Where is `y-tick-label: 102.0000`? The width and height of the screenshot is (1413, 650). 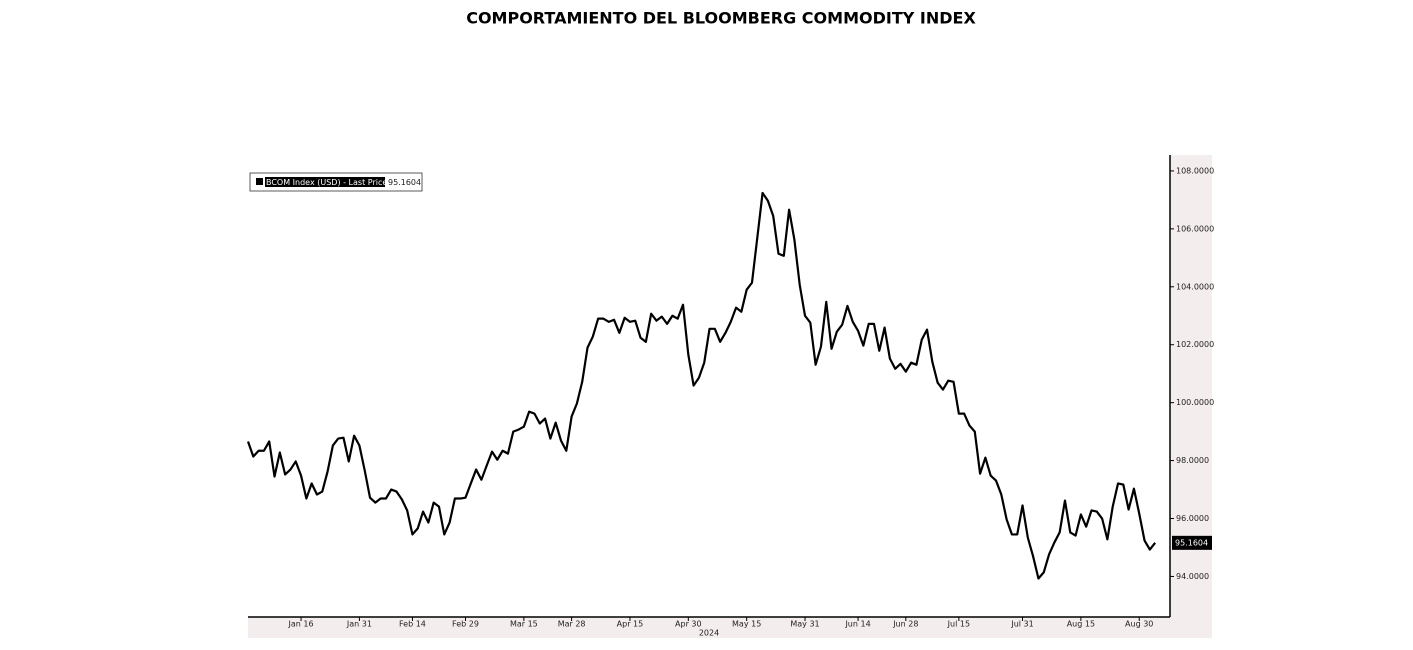 y-tick-label: 102.0000 is located at coordinates (1195, 344).